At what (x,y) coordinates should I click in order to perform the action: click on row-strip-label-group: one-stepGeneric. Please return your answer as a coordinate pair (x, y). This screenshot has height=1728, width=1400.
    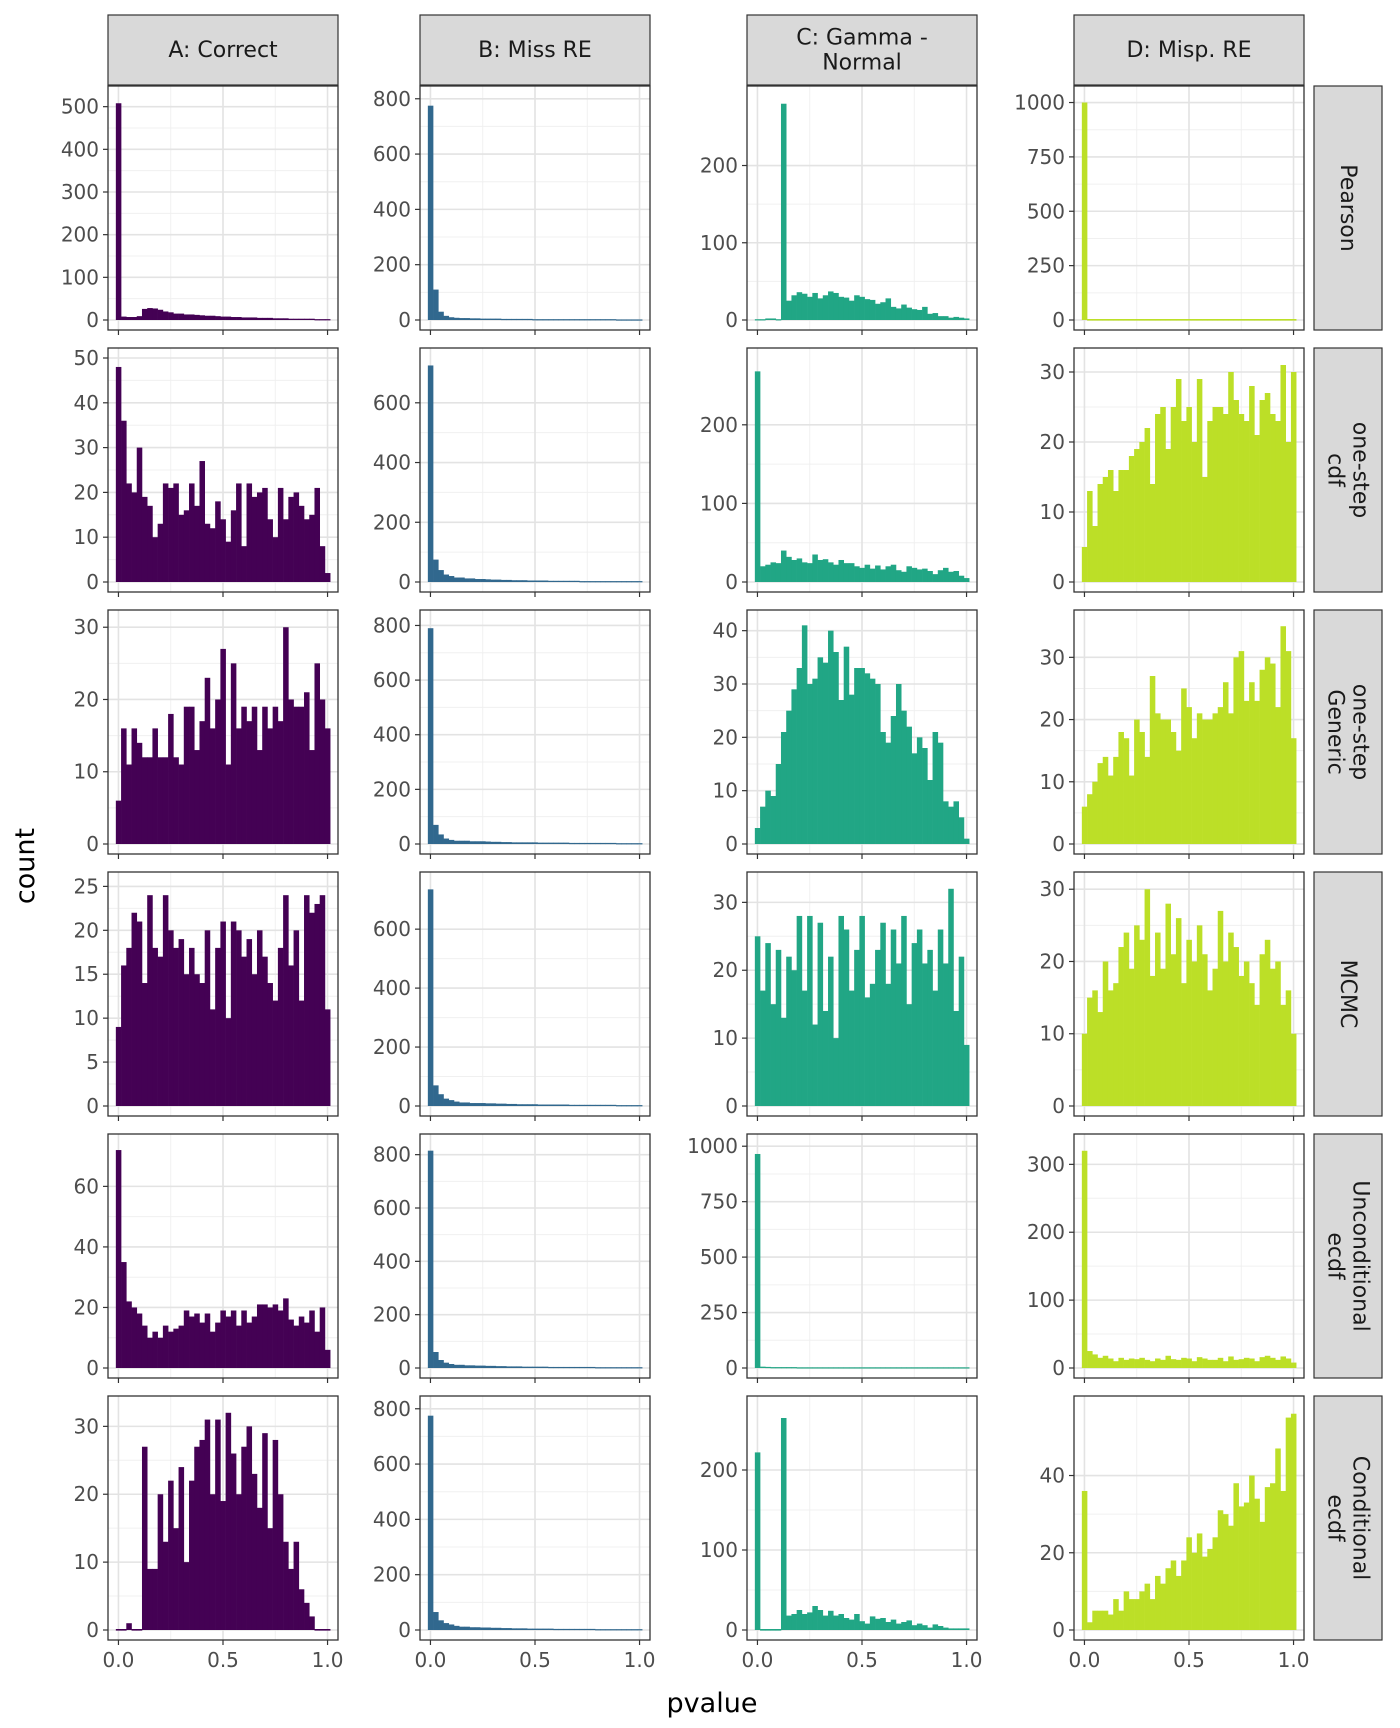
    Looking at the image, I should click on (1348, 732).